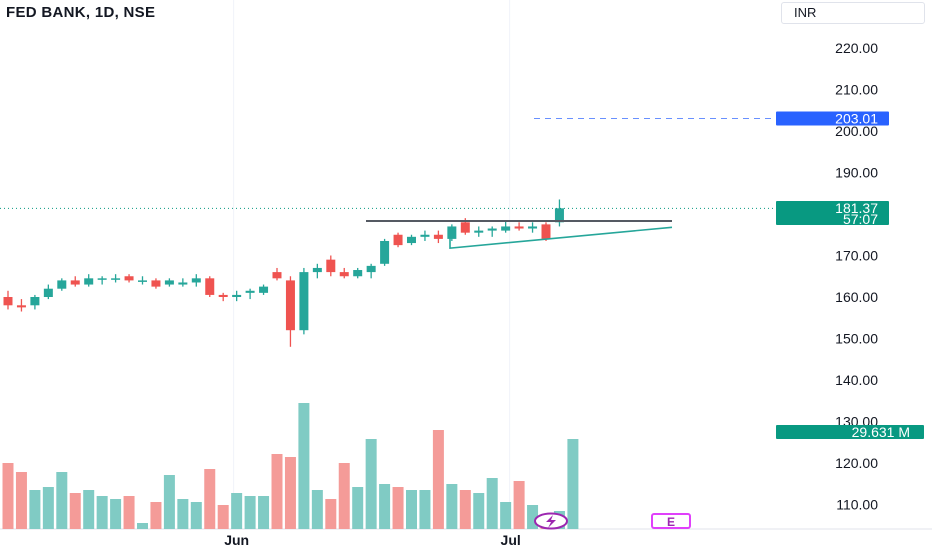 The image size is (932, 550). I want to click on earnings-e-icon: E, so click(671, 521).